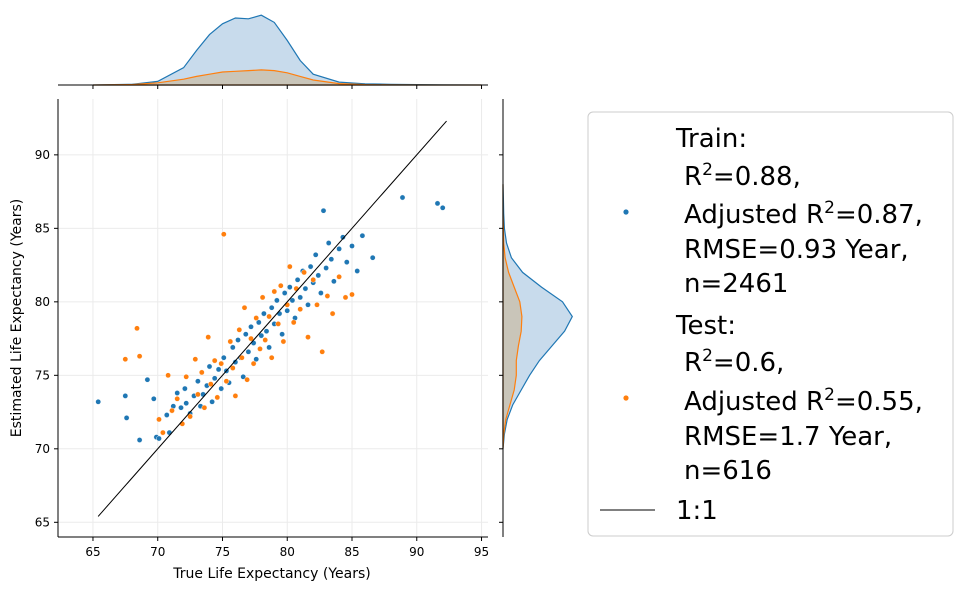 The image size is (963, 590). What do you see at coordinates (42, 375) in the screenshot?
I see `y-tick-label: 75` at bounding box center [42, 375].